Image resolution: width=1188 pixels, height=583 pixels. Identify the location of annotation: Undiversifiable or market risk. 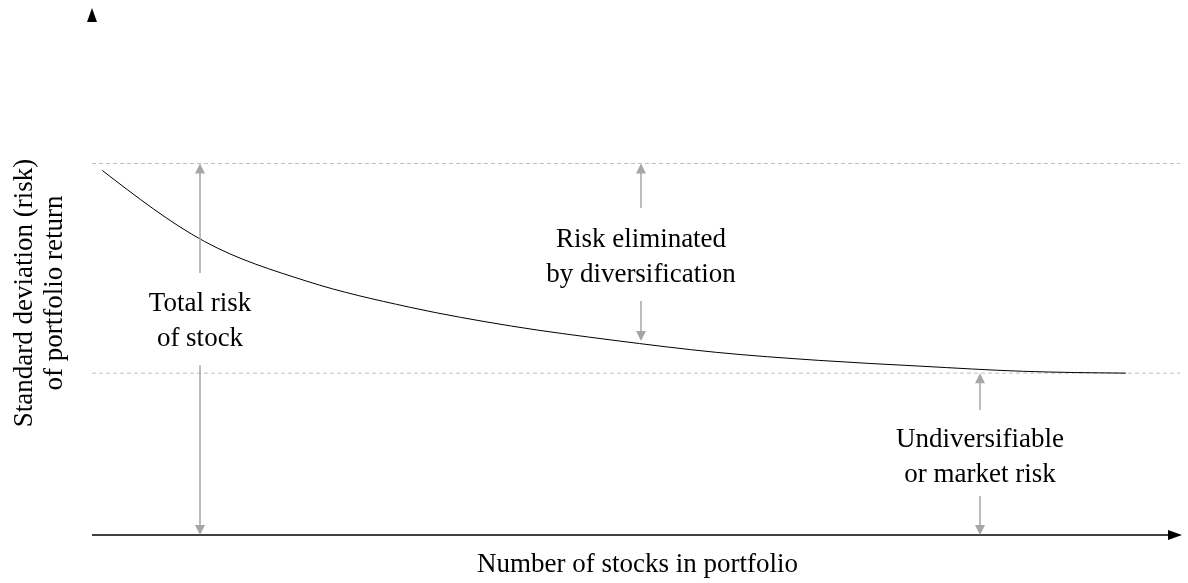
(980, 456).